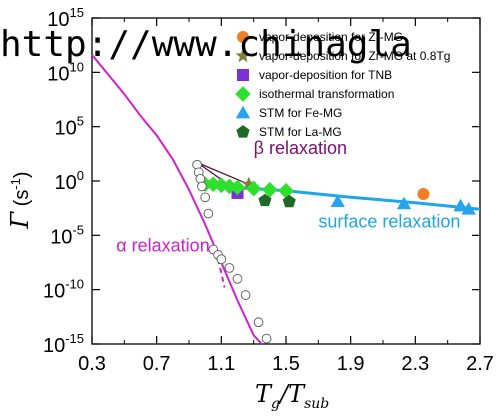 The image size is (500, 419). What do you see at coordinates (325, 75) in the screenshot?
I see `legend-label-2: vapor-deposition for TNB` at bounding box center [325, 75].